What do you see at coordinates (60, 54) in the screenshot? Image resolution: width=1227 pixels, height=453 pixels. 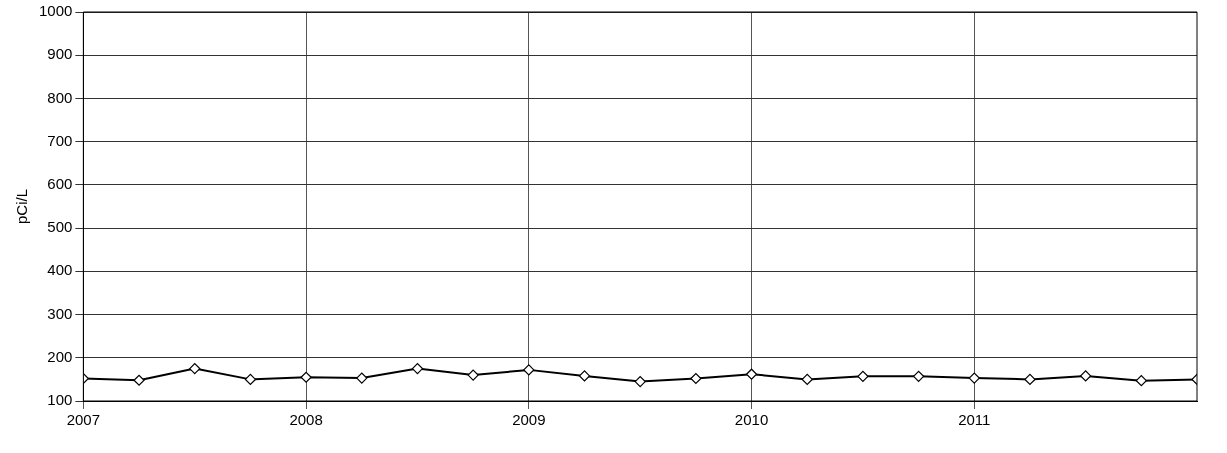 I see `y-tick-label: 900` at bounding box center [60, 54].